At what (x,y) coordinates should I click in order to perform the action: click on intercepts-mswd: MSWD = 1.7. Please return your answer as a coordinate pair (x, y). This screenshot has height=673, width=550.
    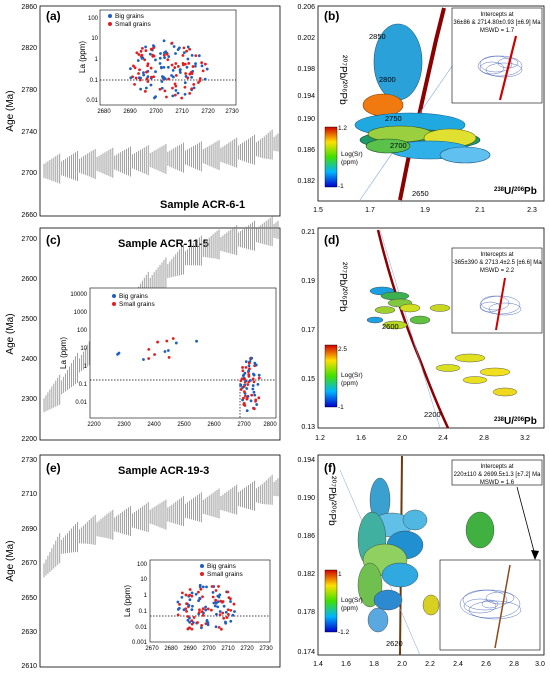
    Looking at the image, I should click on (497, 31).